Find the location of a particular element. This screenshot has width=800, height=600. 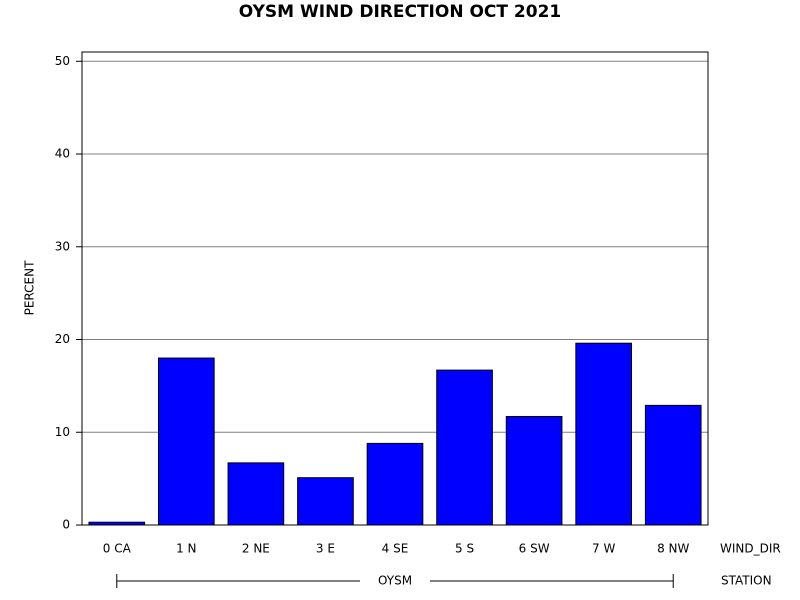

x-tick-label: 3 E is located at coordinates (325, 549).